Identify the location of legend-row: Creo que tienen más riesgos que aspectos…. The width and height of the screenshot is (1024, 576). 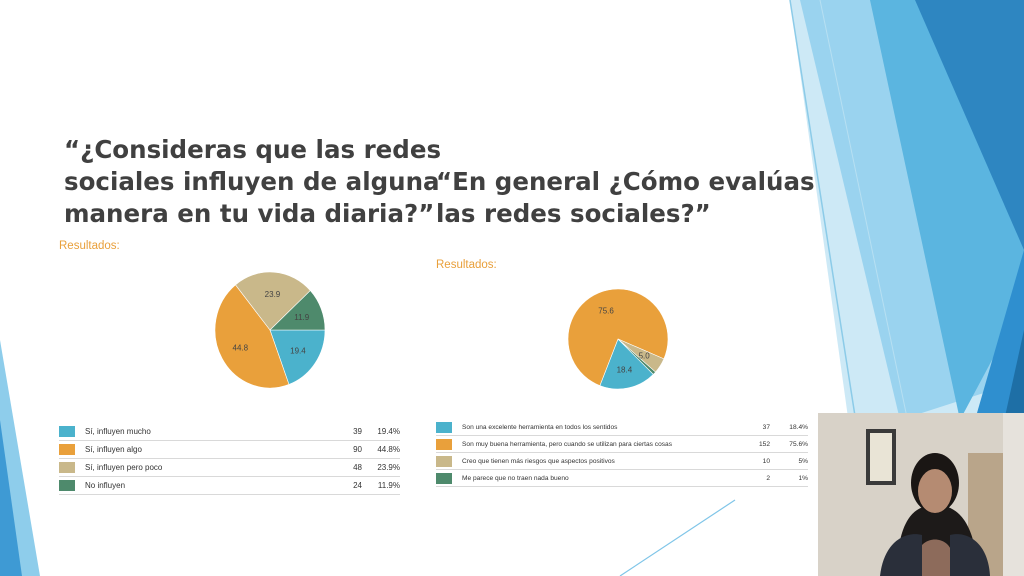
(622, 461).